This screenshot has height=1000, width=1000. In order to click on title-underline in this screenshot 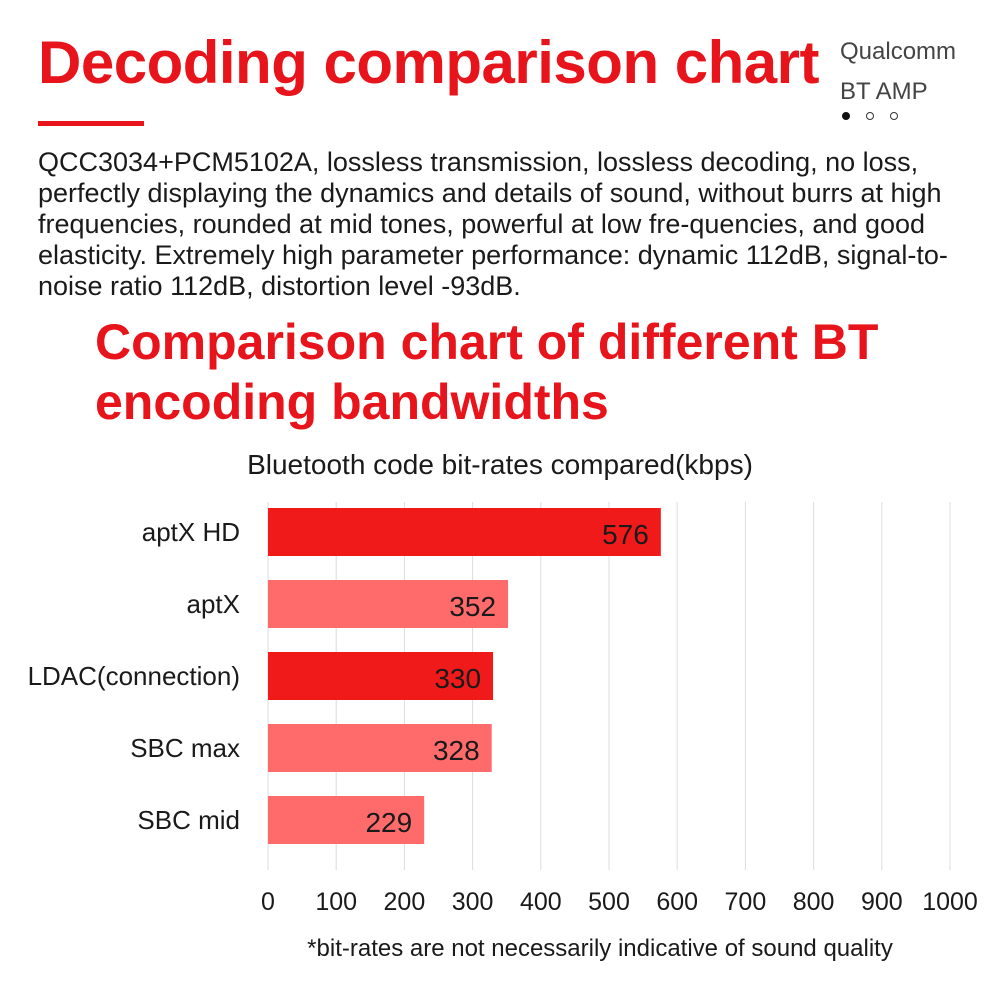, I will do `click(91, 123)`.